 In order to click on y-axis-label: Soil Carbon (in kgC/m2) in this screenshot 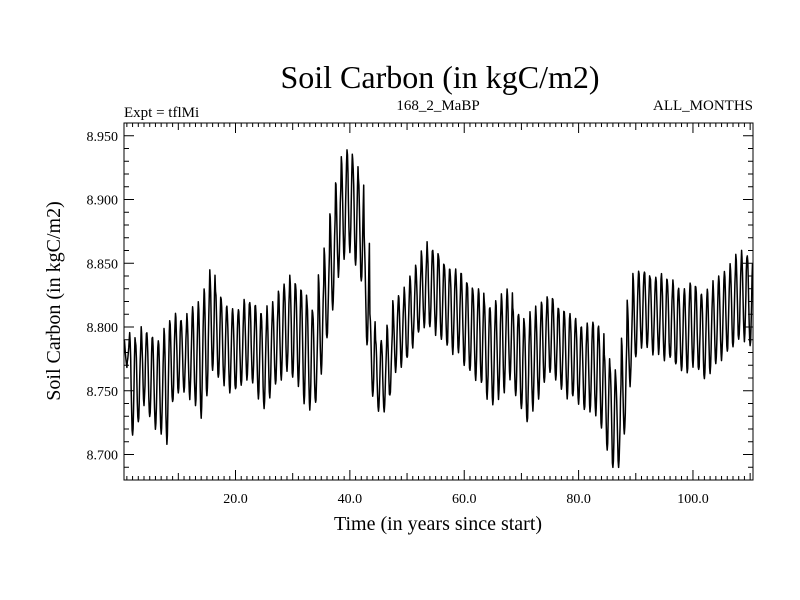, I will do `click(54, 300)`.